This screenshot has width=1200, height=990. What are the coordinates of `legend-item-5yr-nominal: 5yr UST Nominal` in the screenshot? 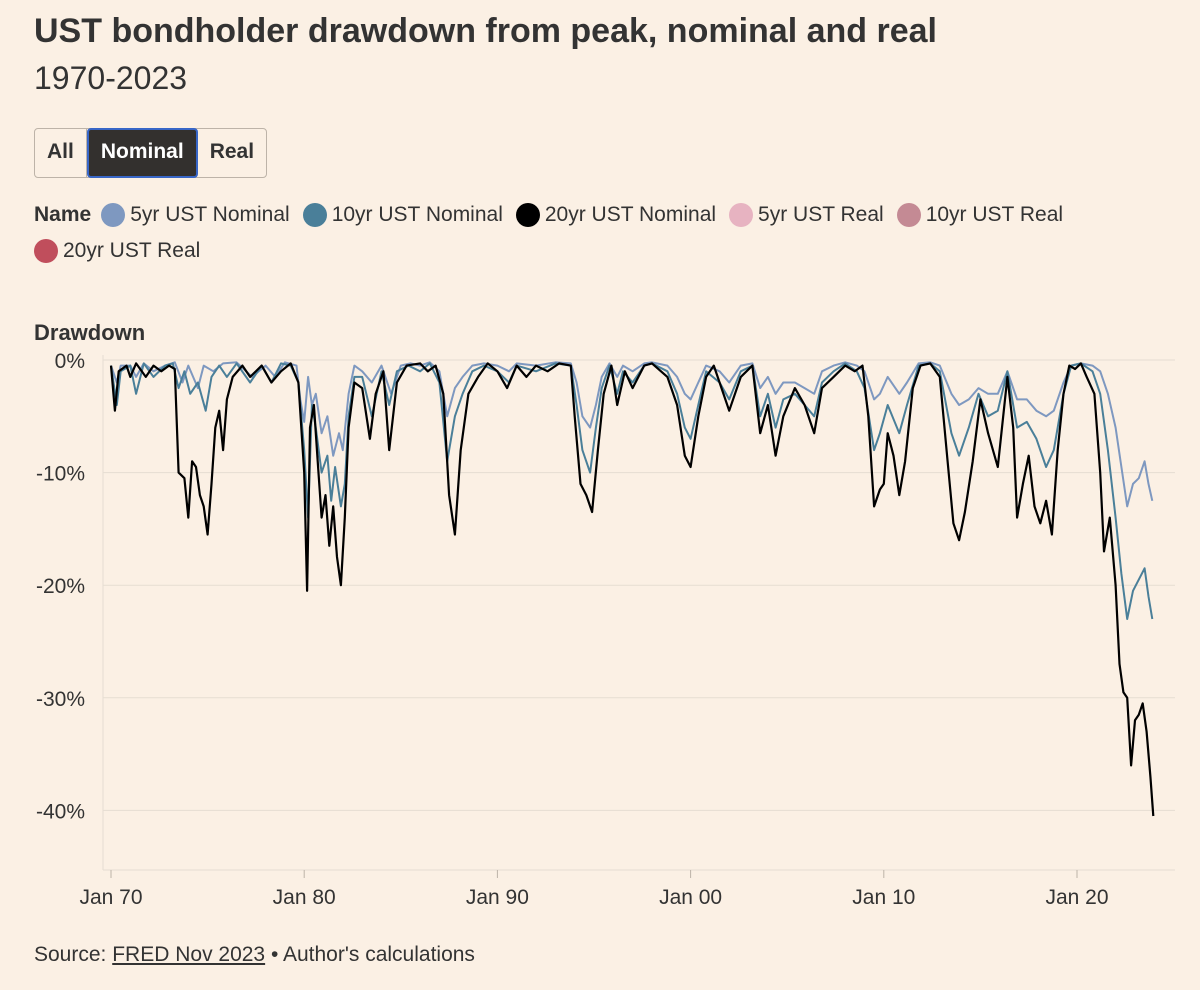 It's located at (195, 215).